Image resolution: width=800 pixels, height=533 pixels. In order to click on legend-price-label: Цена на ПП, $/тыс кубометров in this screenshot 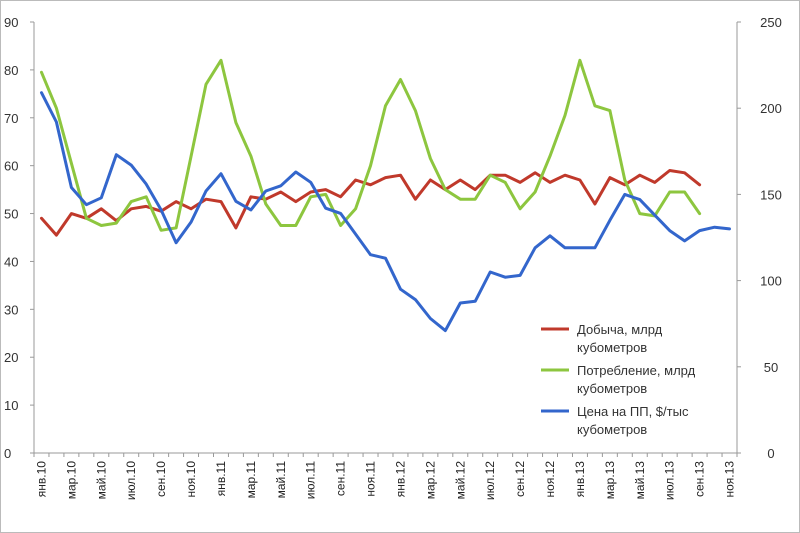, I will do `click(633, 420)`.